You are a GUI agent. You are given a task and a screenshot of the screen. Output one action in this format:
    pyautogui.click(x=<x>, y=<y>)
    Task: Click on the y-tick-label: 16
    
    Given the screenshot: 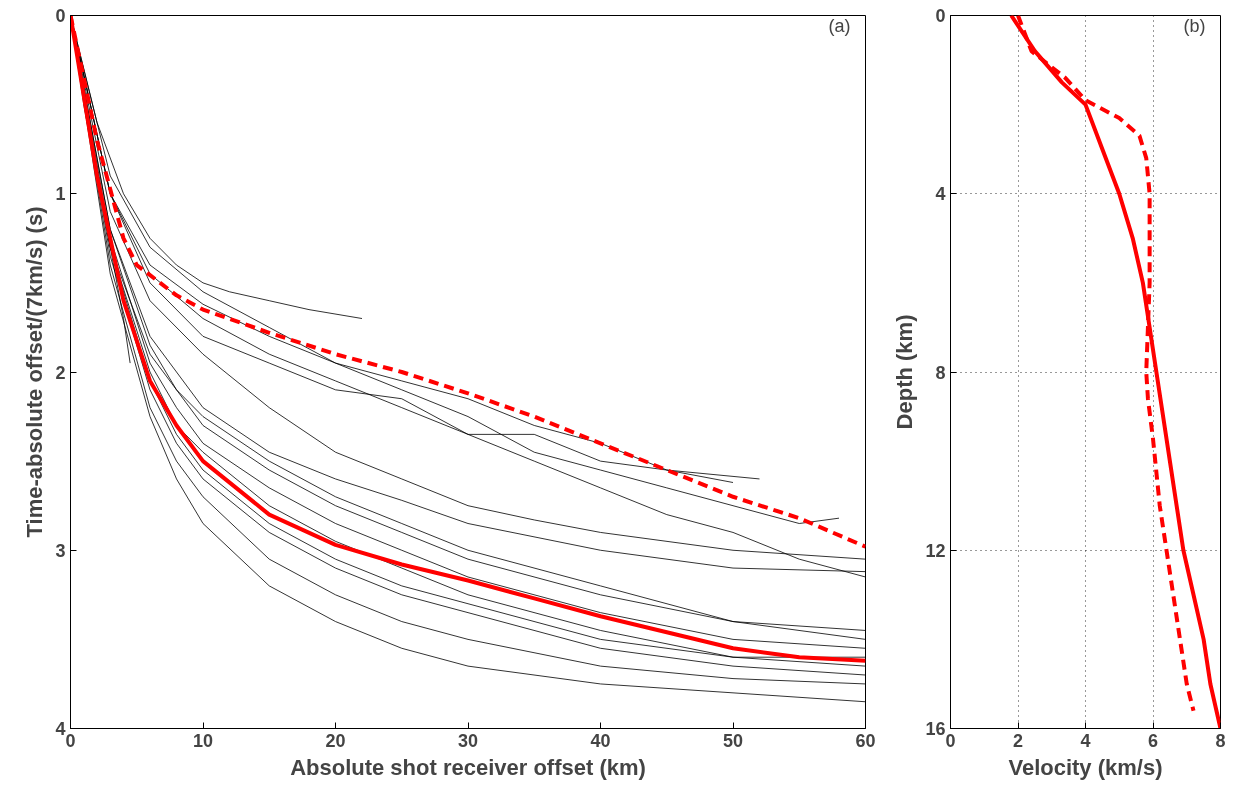 What is the action you would take?
    pyautogui.click(x=935, y=729)
    